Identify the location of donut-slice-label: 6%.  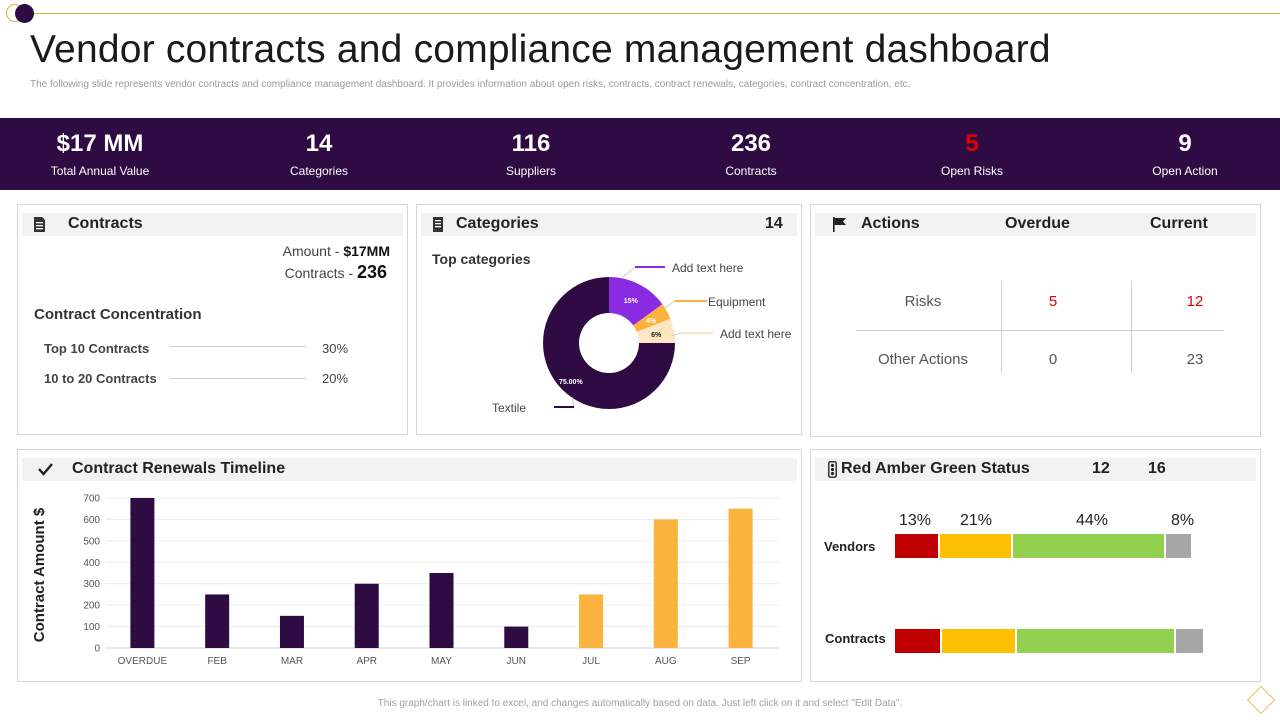
(656, 335).